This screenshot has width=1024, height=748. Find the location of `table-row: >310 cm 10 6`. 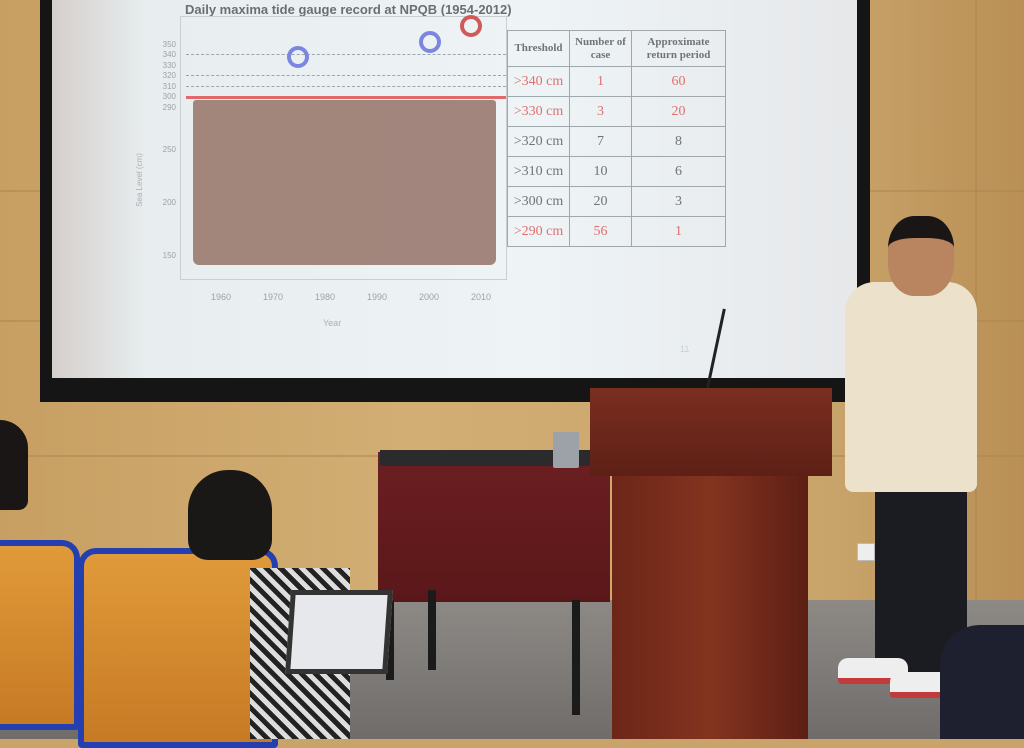

table-row: >310 cm 10 6 is located at coordinates (616, 171).